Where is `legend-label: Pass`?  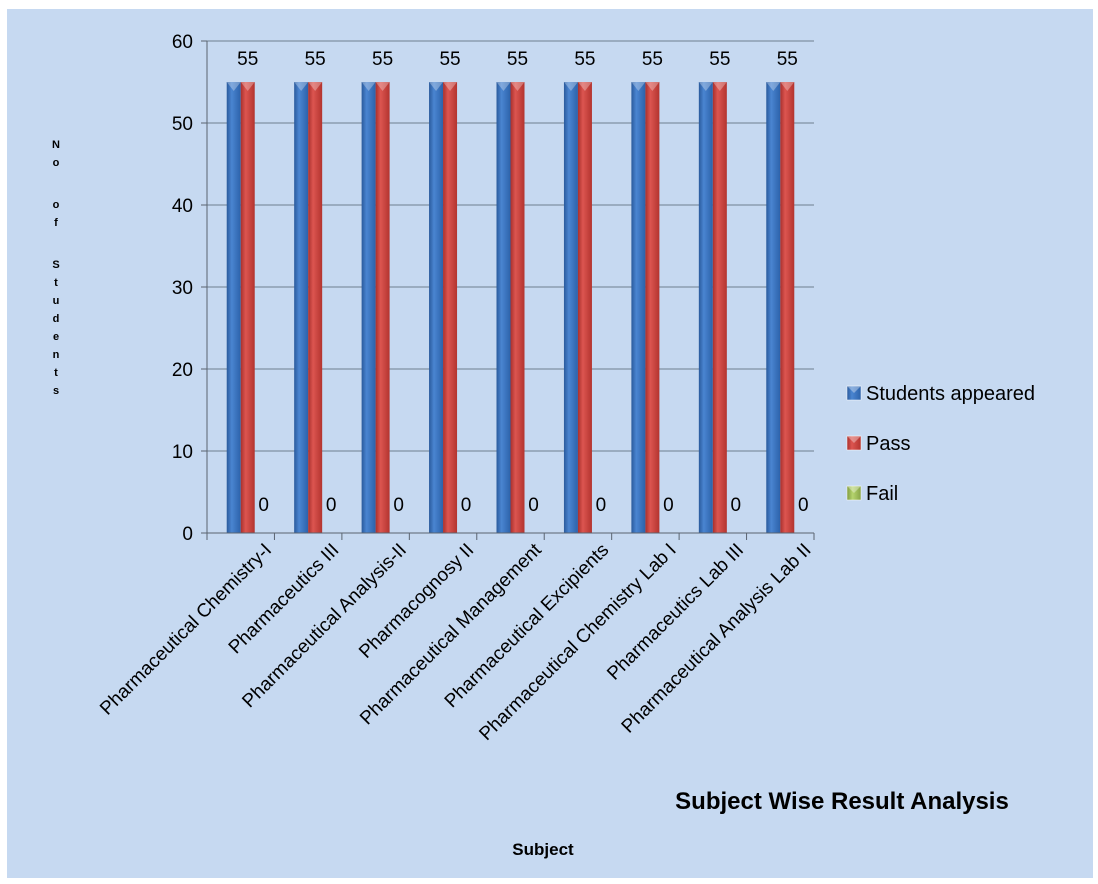
legend-label: Pass is located at coordinates (888, 444).